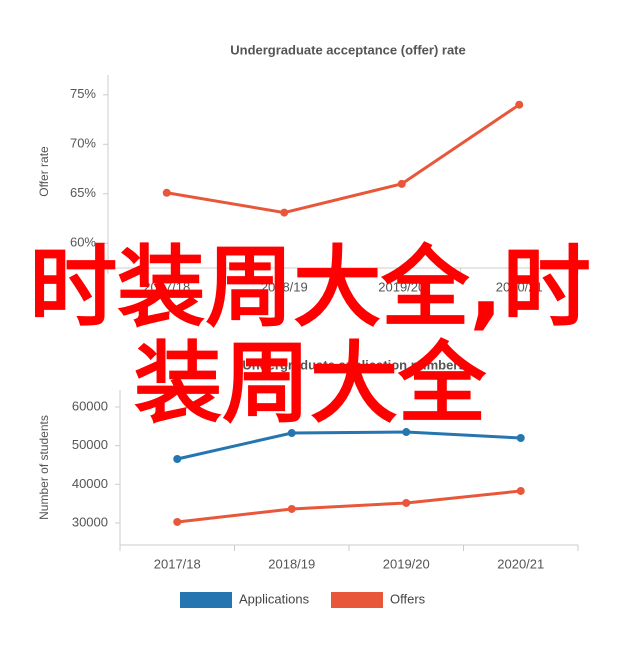 This screenshot has width=627, height=651. What do you see at coordinates (44, 467) in the screenshot?
I see `y-axis-label: Number of students` at bounding box center [44, 467].